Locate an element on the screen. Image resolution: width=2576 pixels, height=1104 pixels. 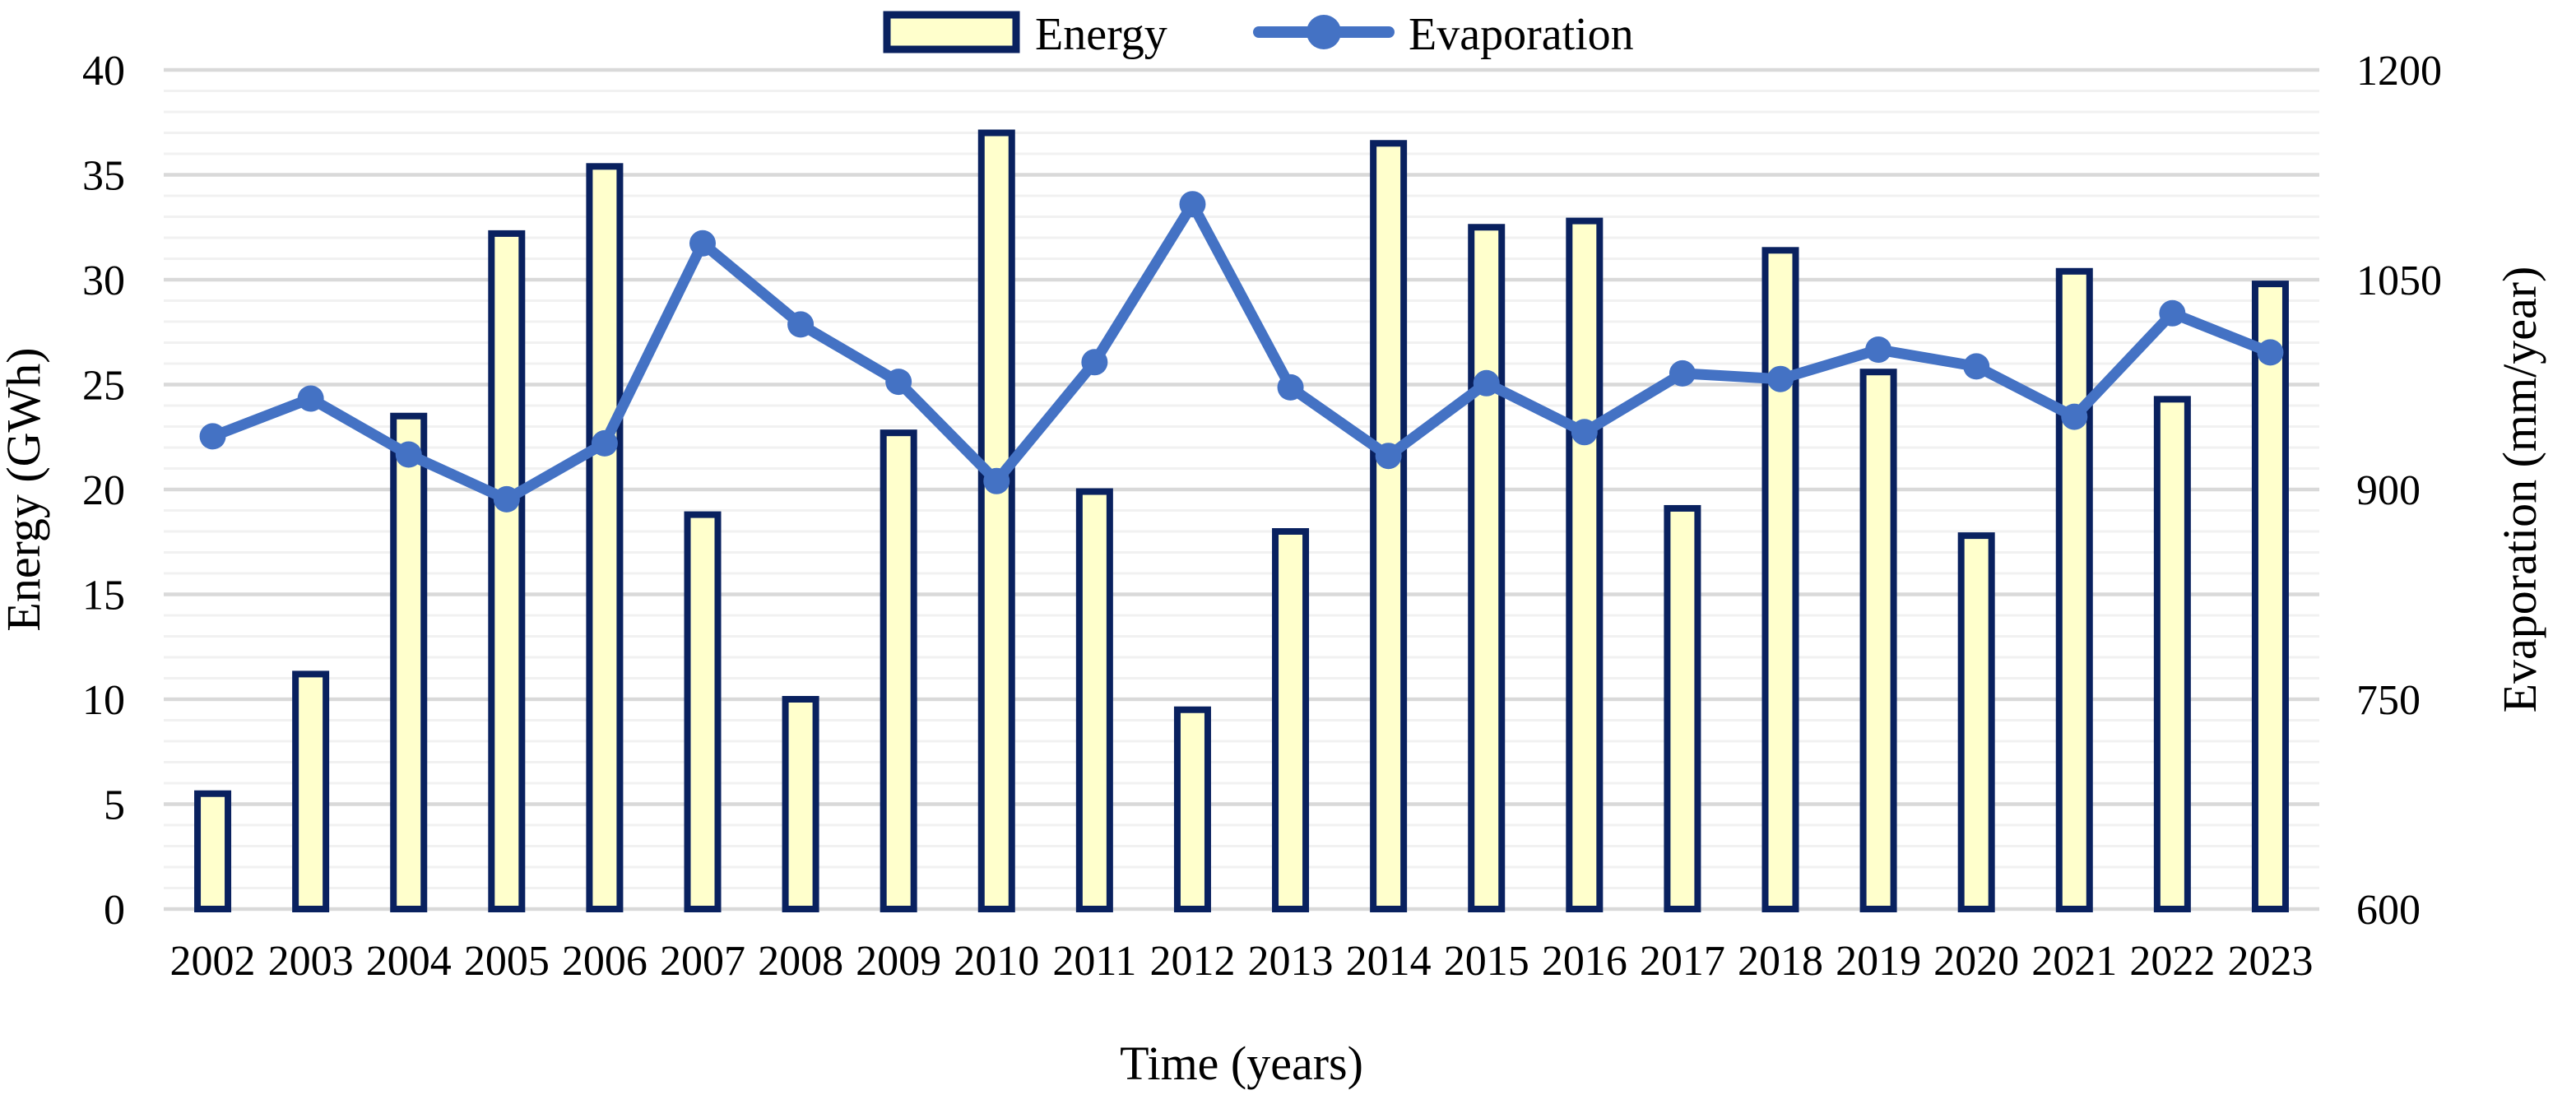
evaporation-point-2010 is located at coordinates (996, 480).